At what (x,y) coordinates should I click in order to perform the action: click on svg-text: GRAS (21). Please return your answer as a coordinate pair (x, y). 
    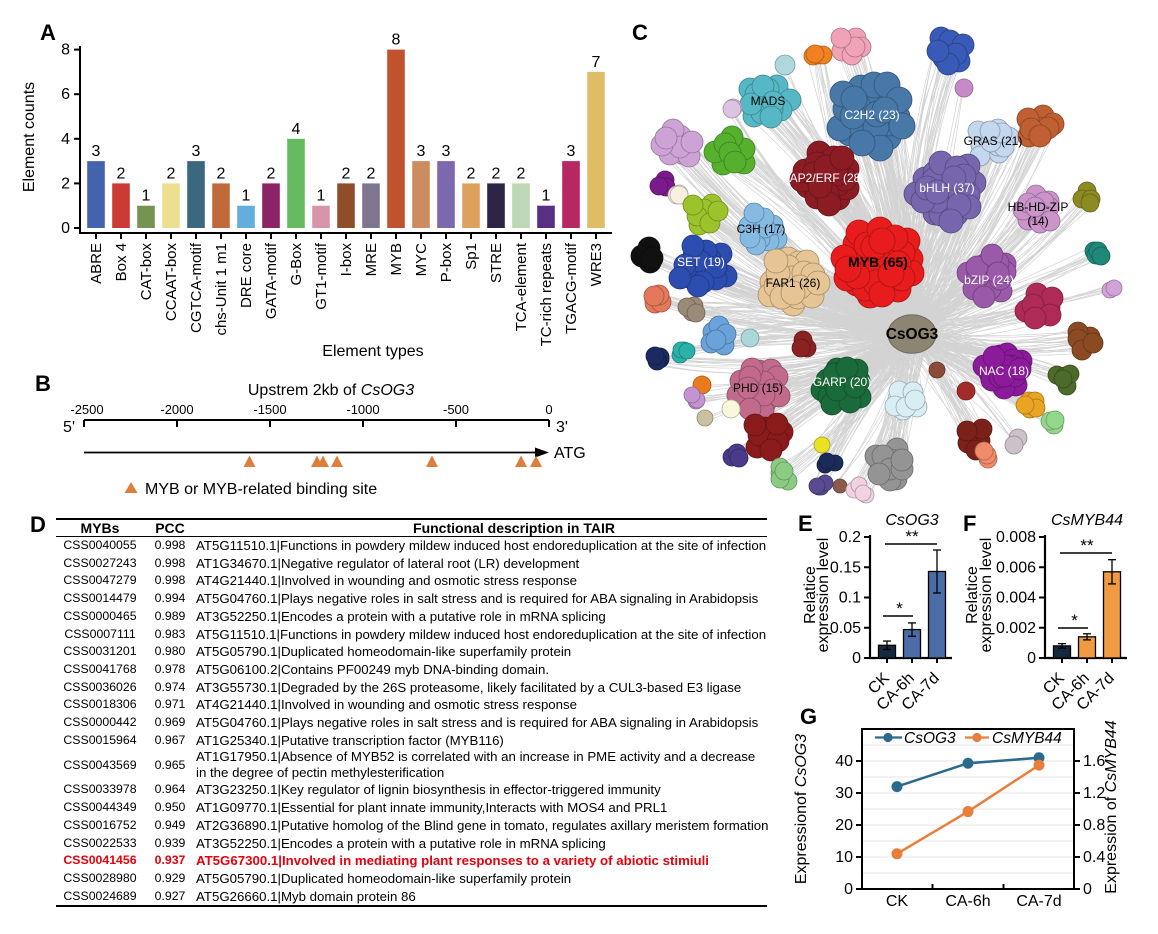
    Looking at the image, I should click on (993, 141).